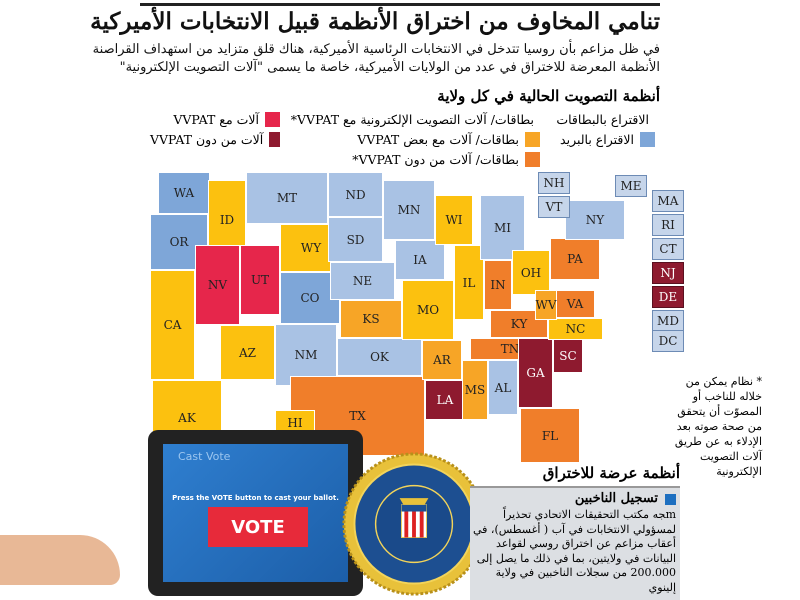 Image resolution: width=800 pixels, height=600 pixels. What do you see at coordinates (400, 4) in the screenshot?
I see `top-rule` at bounding box center [400, 4].